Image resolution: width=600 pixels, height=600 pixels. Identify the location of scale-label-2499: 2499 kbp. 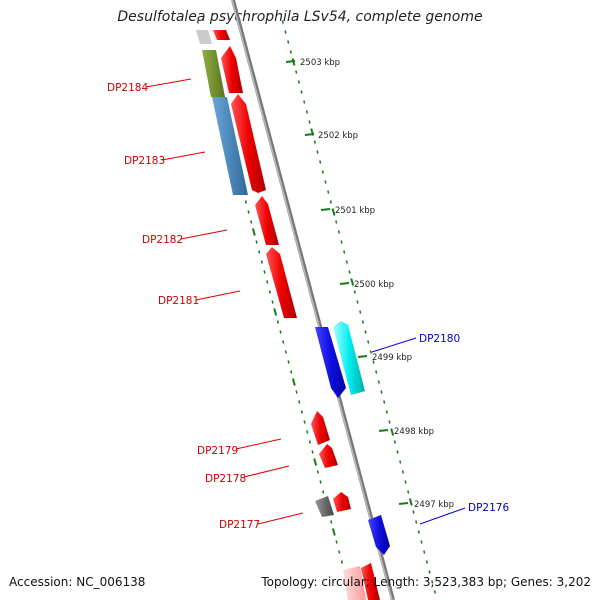
(392, 358).